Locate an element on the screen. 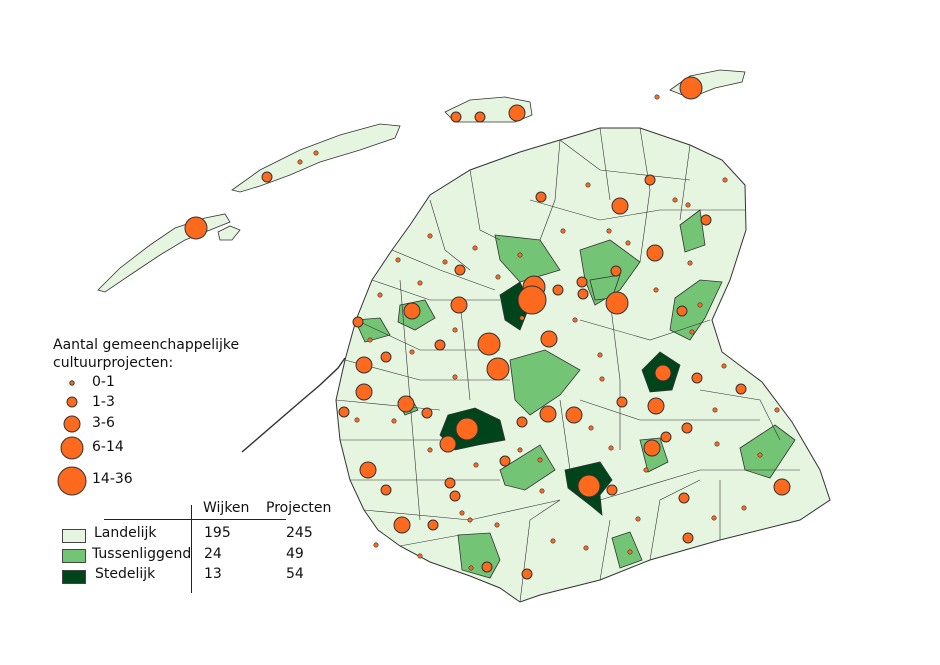  table-header-wijken: Wijken is located at coordinates (226, 508).